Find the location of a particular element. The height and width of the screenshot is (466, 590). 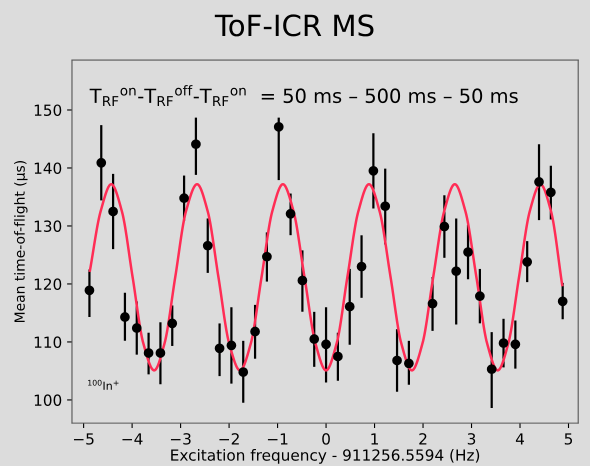

y-tick-label: 130 is located at coordinates (48, 226).